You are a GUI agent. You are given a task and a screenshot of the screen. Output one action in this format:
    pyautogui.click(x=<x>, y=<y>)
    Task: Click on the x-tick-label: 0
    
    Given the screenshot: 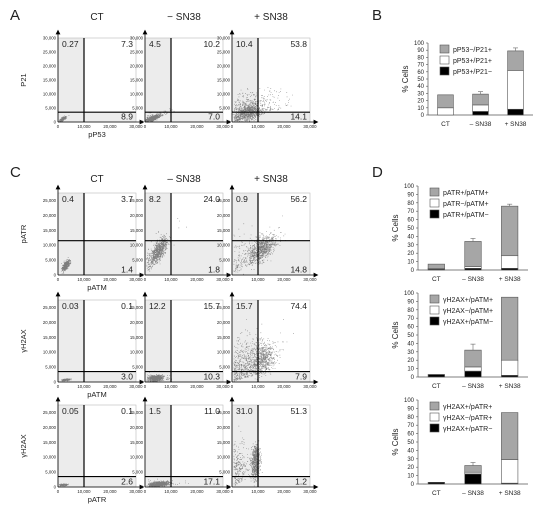 What is the action you would take?
    pyautogui.click(x=58, y=386)
    